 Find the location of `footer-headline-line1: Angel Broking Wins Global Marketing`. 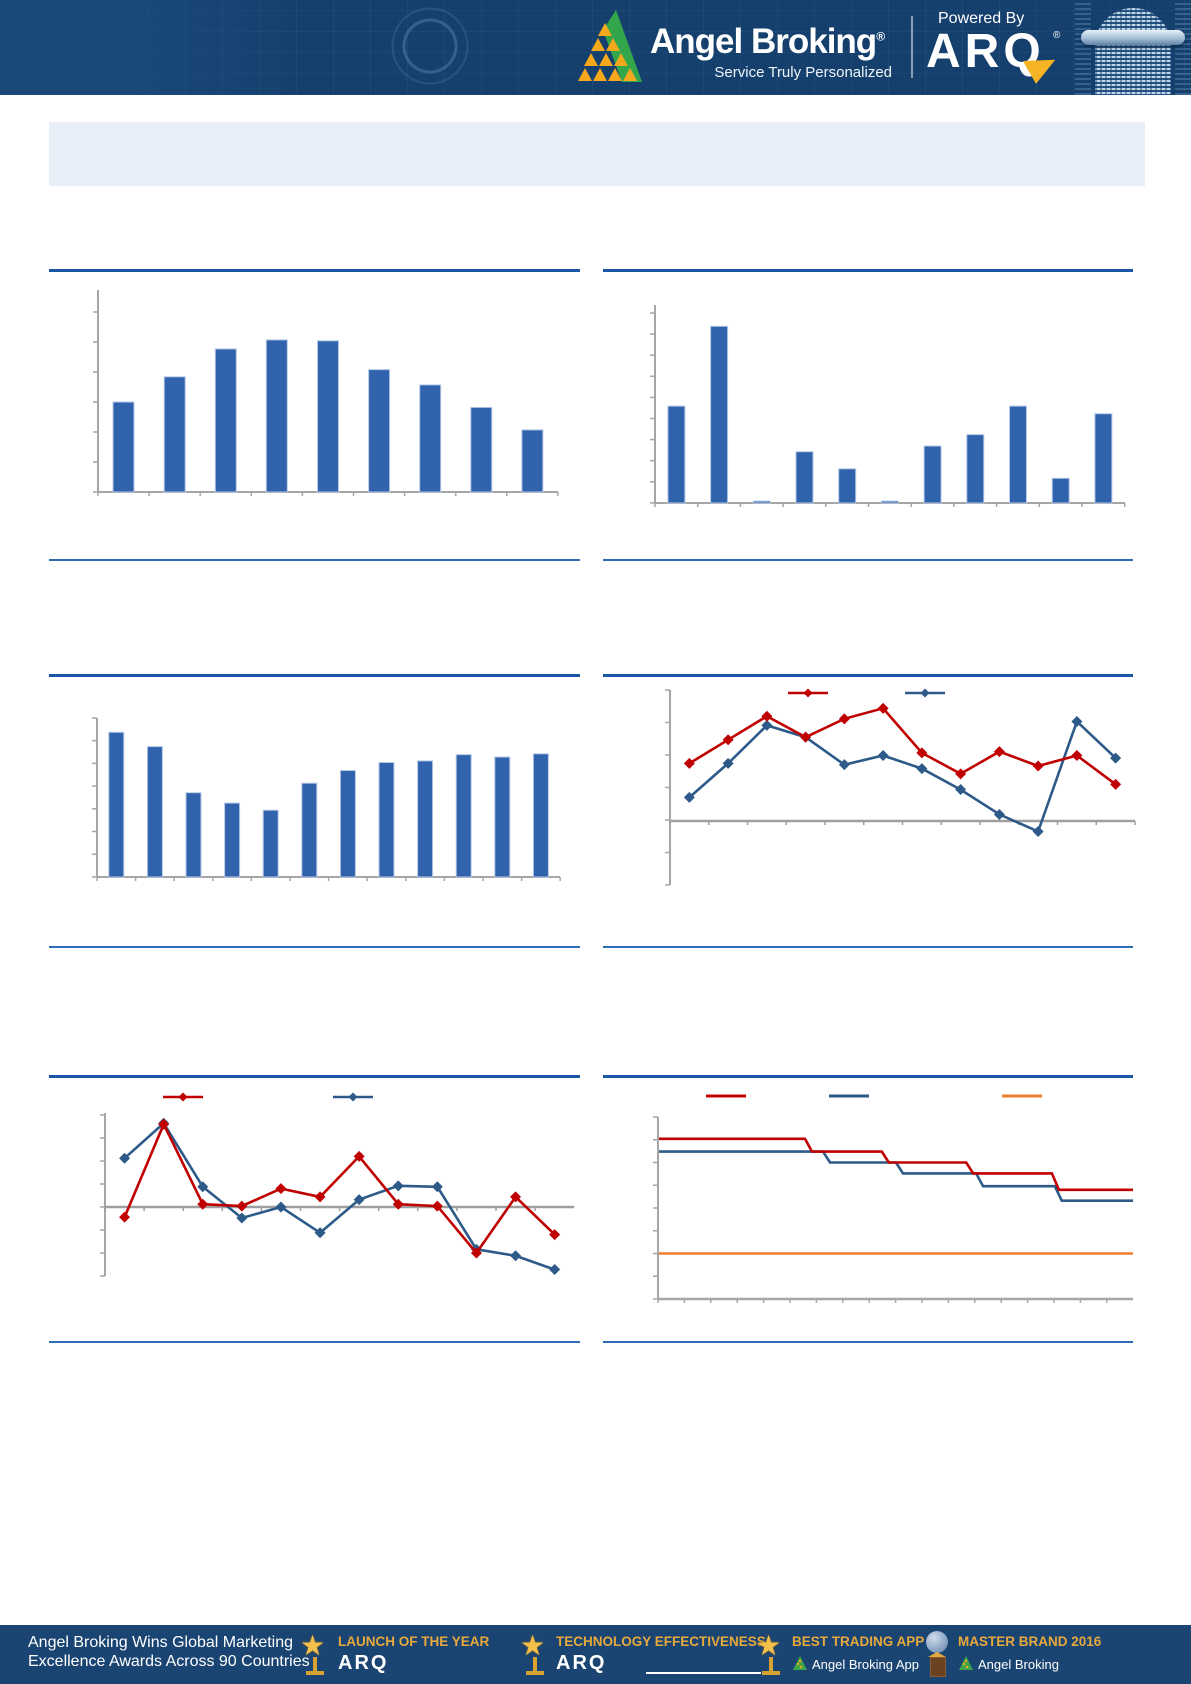

footer-headline-line1: Angel Broking Wins Global Marketing is located at coordinates (161, 1642).